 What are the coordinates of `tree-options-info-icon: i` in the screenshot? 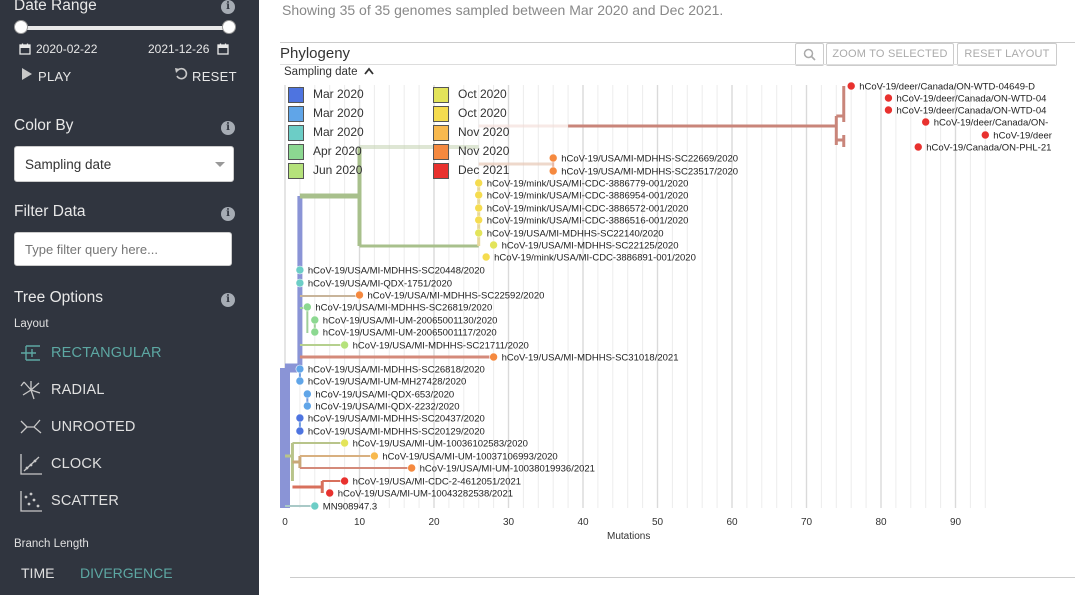 It's located at (228, 300).